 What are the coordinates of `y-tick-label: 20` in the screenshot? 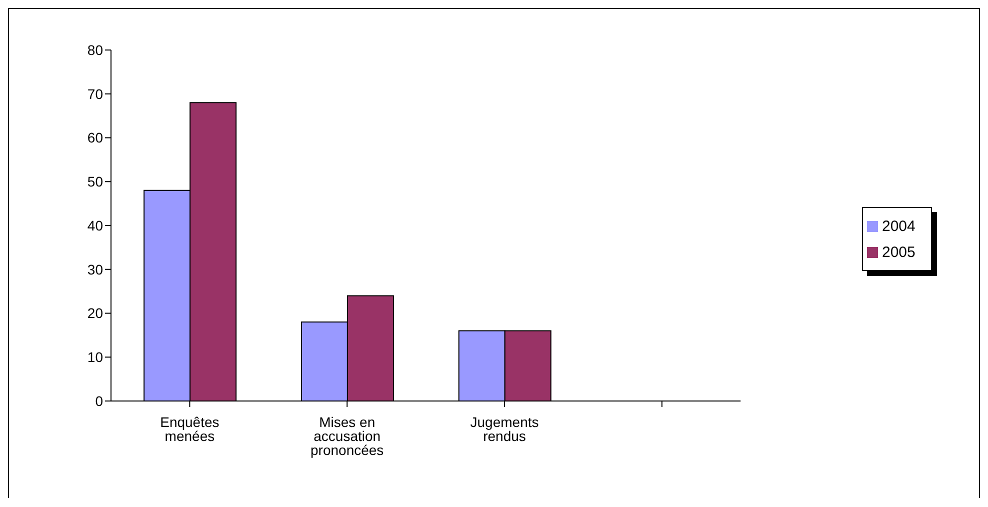 It's located at (95, 313).